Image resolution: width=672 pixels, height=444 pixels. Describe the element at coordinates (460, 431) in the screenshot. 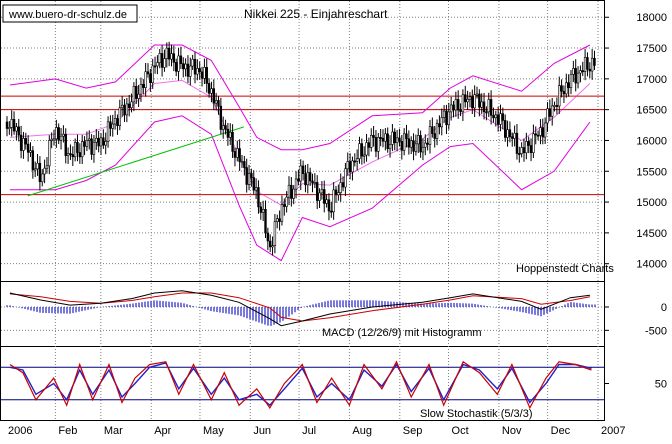

I see `x-tick-label: Oct` at that location.